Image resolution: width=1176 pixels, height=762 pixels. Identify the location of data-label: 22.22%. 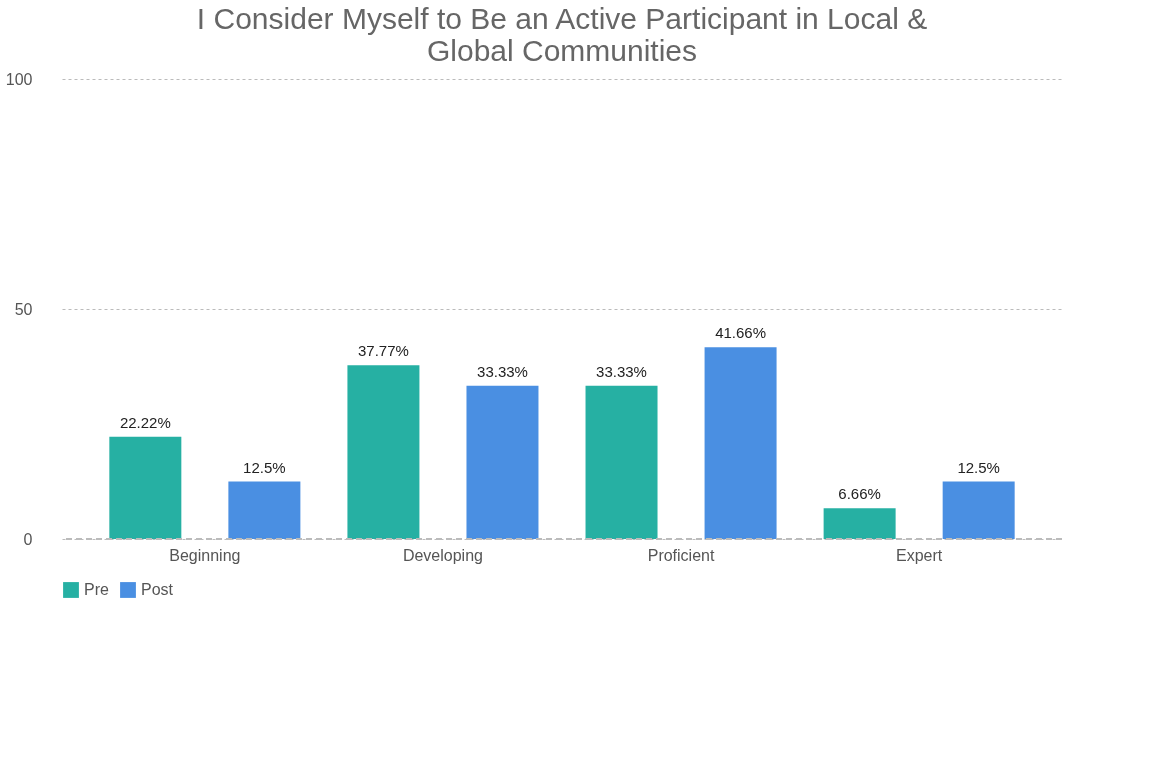
(145, 422).